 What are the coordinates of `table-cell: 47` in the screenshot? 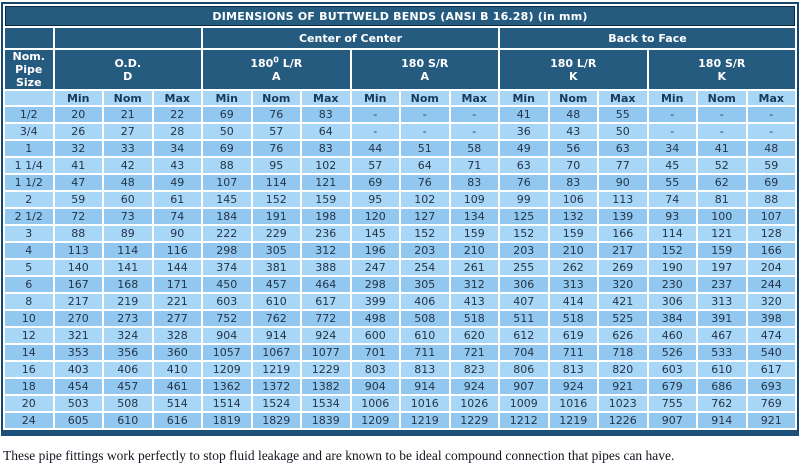 It's located at (78, 182).